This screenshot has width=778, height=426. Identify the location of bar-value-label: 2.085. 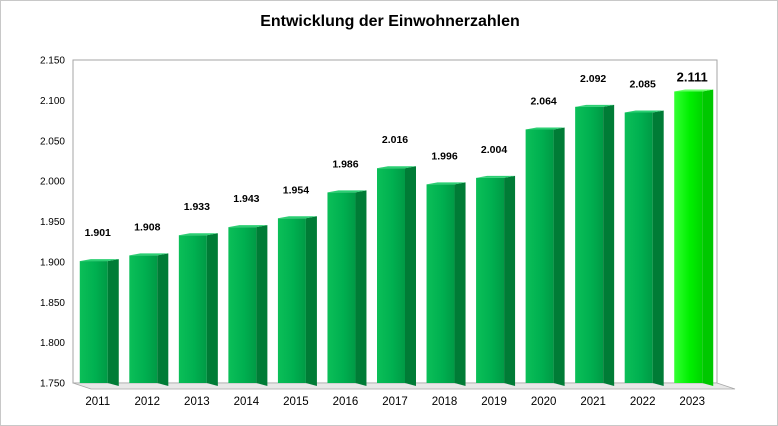
(643, 84).